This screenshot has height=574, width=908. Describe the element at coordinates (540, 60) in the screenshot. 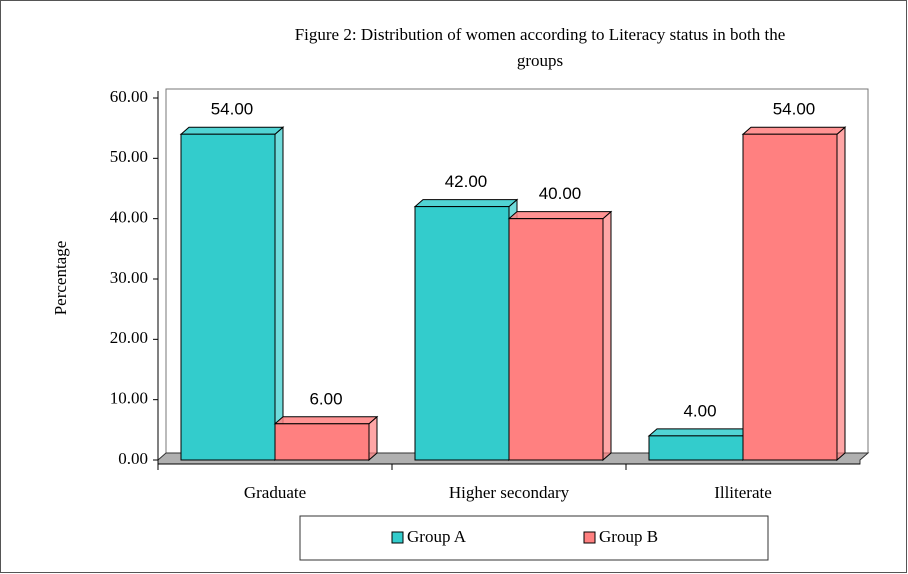

I see `chart-title-line-2: groups` at that location.